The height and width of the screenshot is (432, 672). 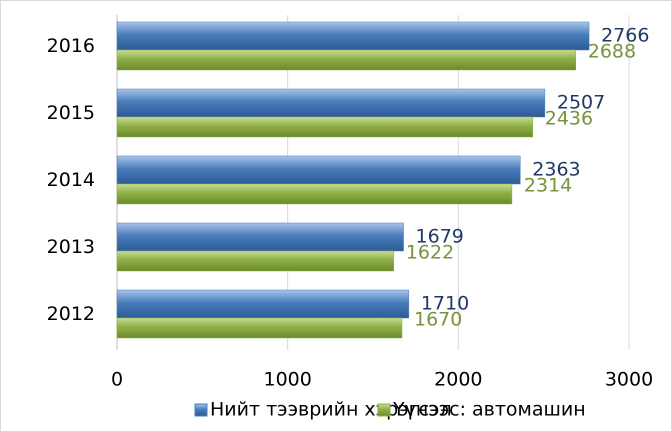 I want to click on y-tick-label: 2014, so click(x=71, y=180).